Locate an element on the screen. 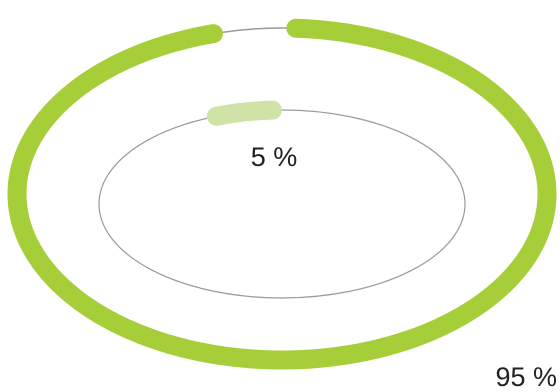  inner-ring-arc is located at coordinates (244, 113).